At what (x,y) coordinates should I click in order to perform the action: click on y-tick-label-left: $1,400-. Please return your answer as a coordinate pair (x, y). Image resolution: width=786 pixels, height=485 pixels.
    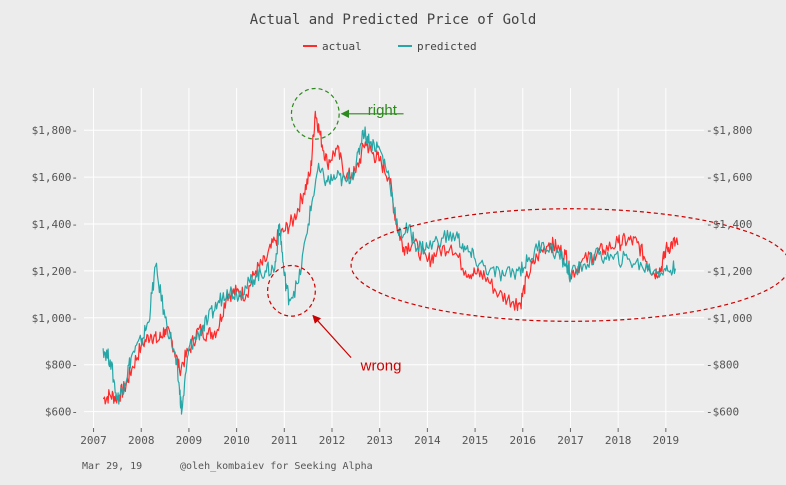
    Looking at the image, I should click on (55, 224).